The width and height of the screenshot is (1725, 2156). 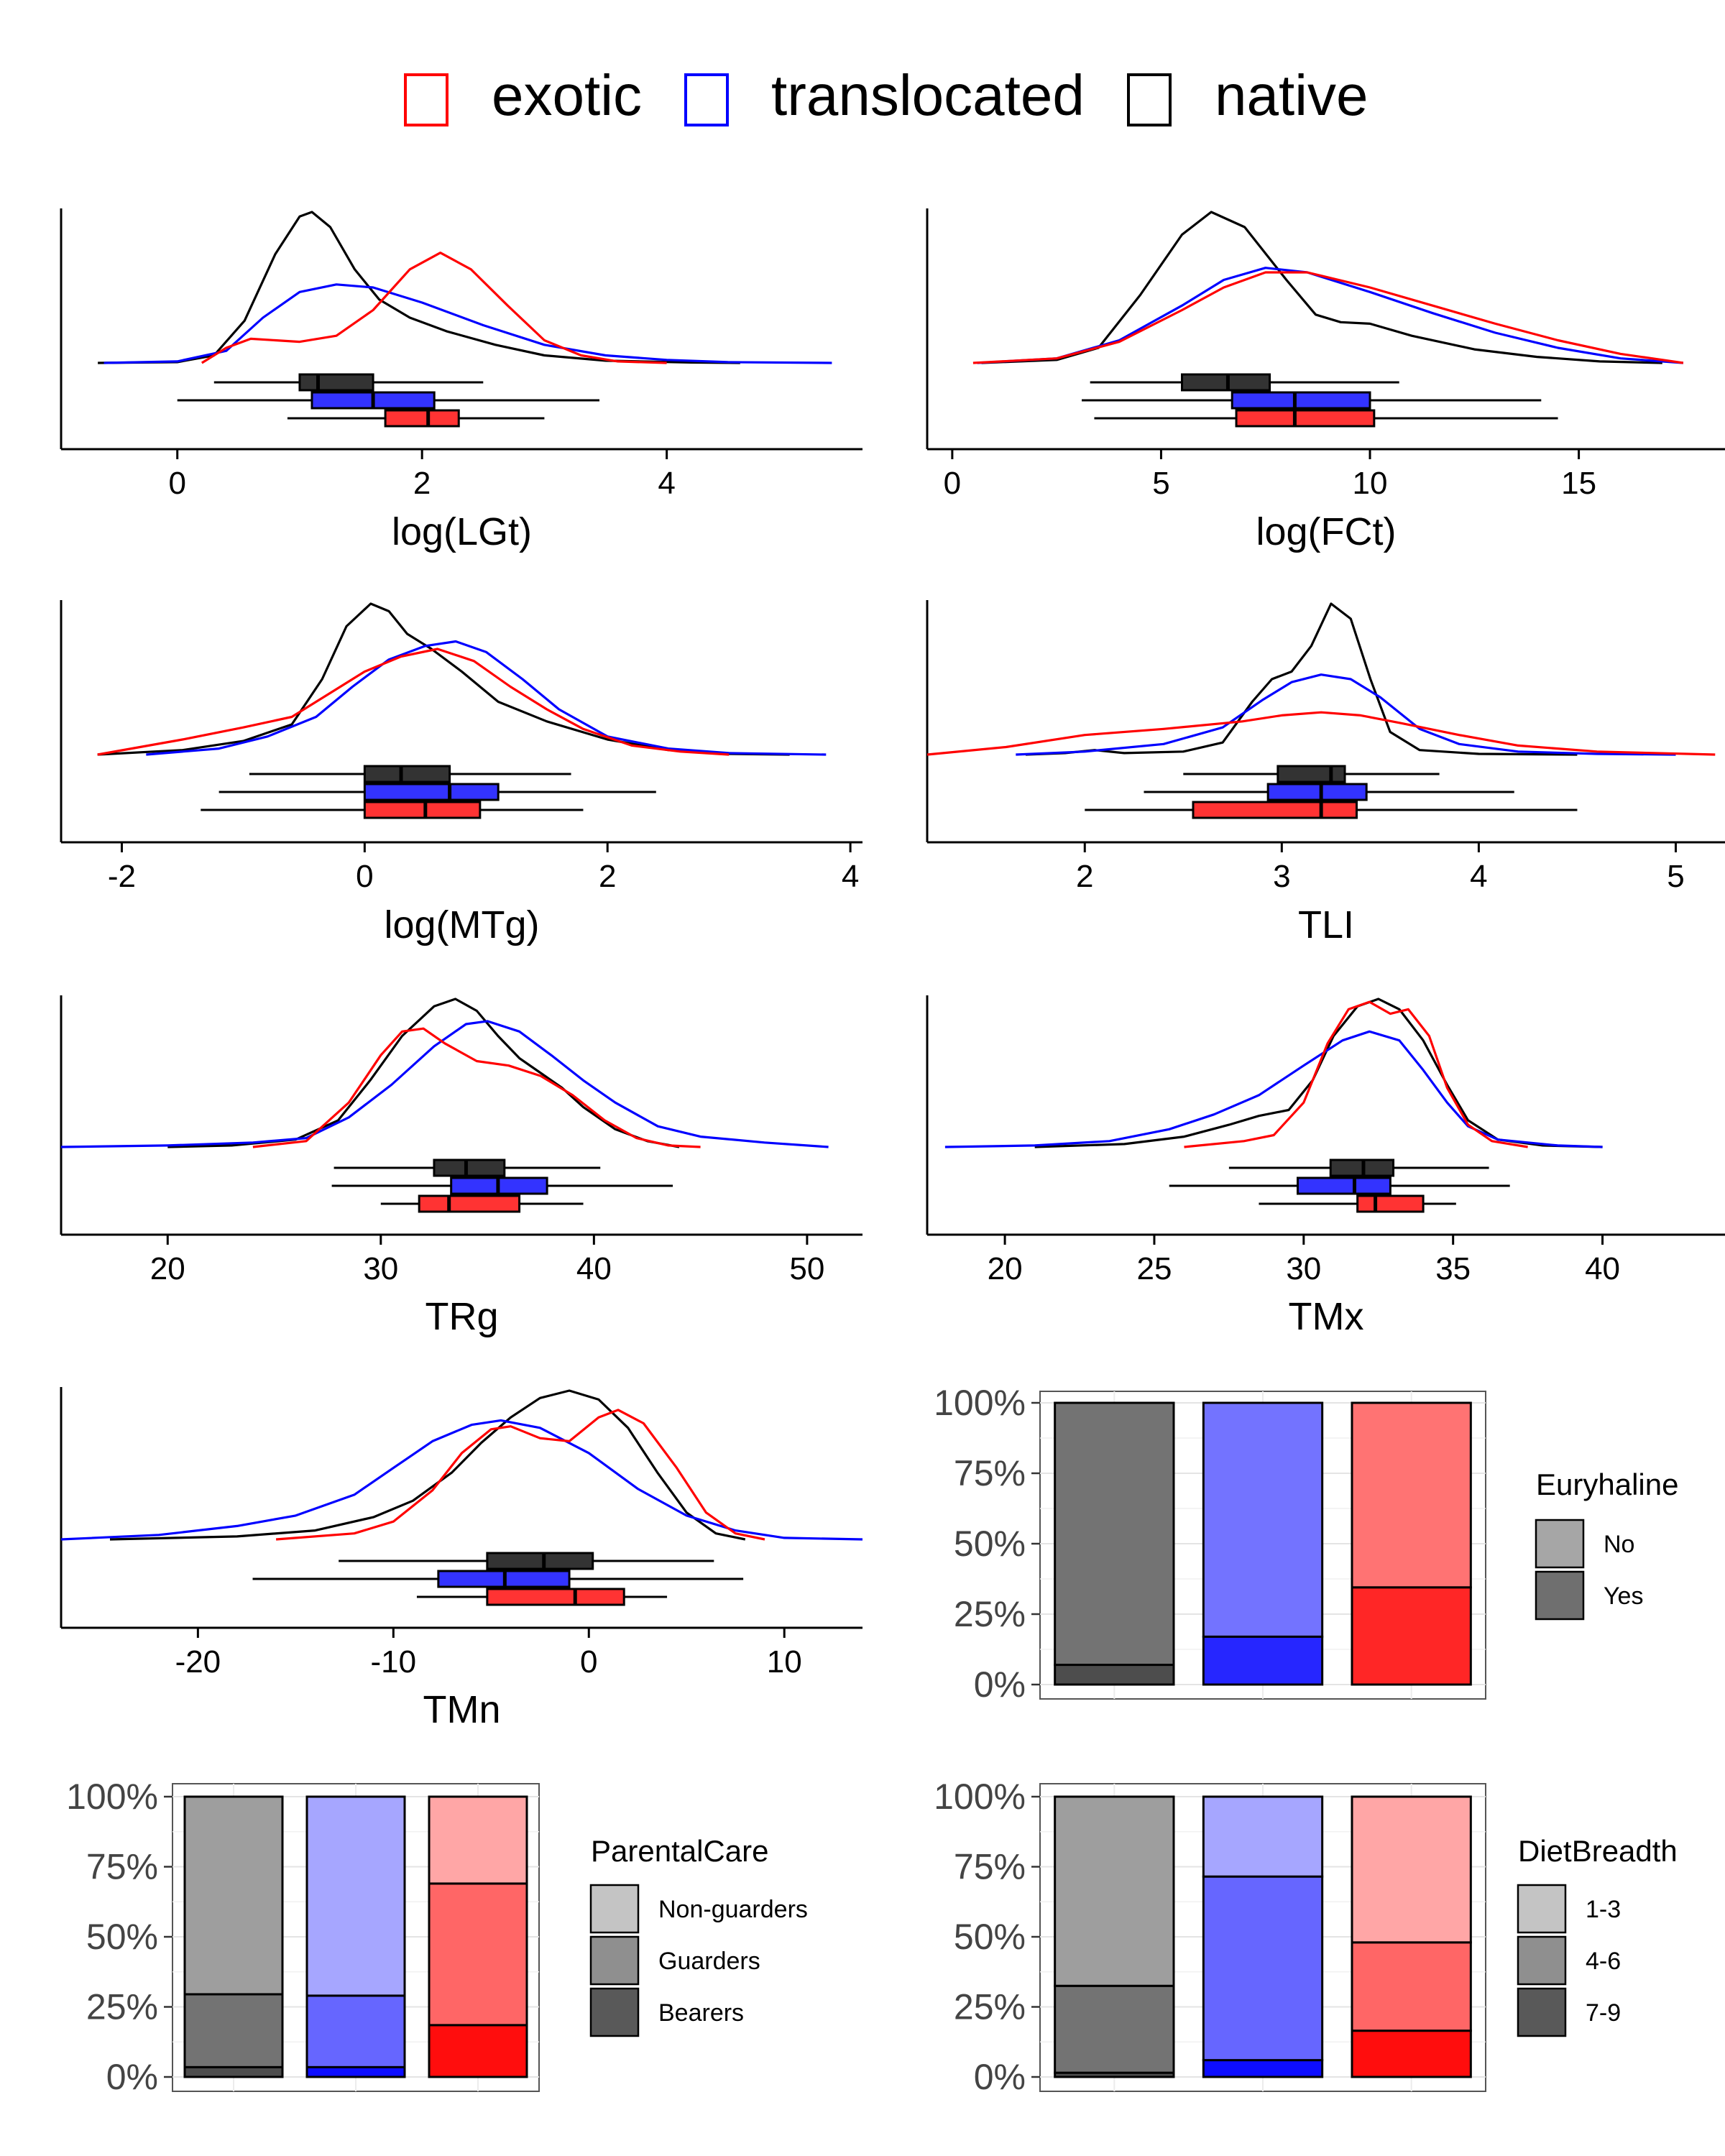 What do you see at coordinates (461, 380) in the screenshot?
I see `density-panel-log-lgt: 0 2 4 log(LGt)` at bounding box center [461, 380].